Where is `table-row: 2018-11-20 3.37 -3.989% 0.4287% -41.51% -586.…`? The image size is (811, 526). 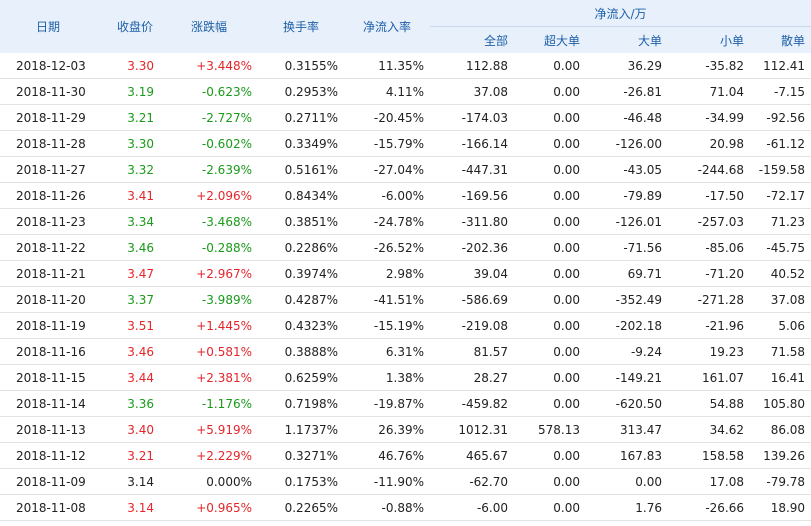
table-row: 2018-11-20 3.37 -3.989% 0.4287% -41.51% -586.… is located at coordinates (405, 299).